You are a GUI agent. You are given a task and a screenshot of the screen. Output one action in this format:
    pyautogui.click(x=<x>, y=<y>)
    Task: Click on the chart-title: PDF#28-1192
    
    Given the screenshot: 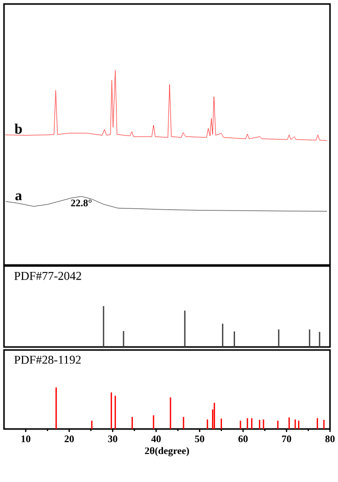 What is the action you would take?
    pyautogui.click(x=47, y=360)
    